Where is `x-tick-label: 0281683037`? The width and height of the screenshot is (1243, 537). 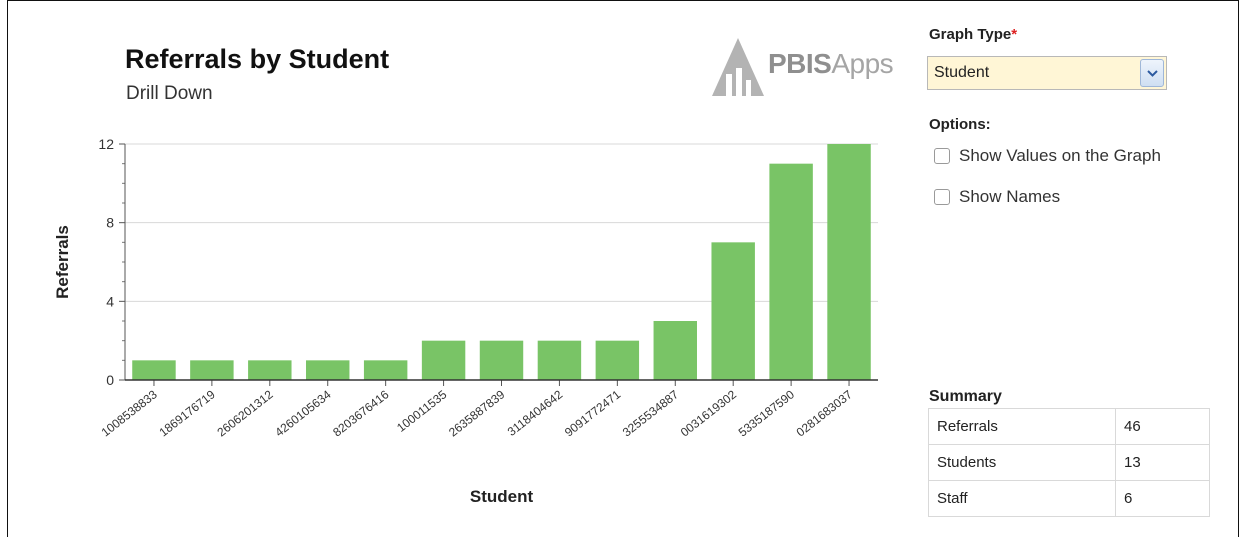 x-tick-label: 0281683037 is located at coordinates (824, 413).